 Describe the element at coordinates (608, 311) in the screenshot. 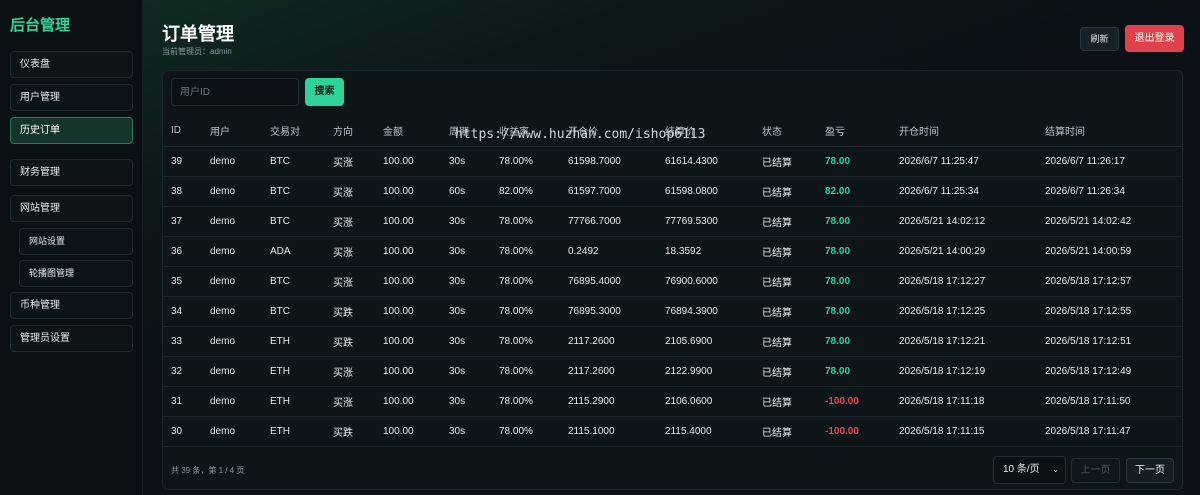

I see `cell-open-price: 76895.3000` at that location.